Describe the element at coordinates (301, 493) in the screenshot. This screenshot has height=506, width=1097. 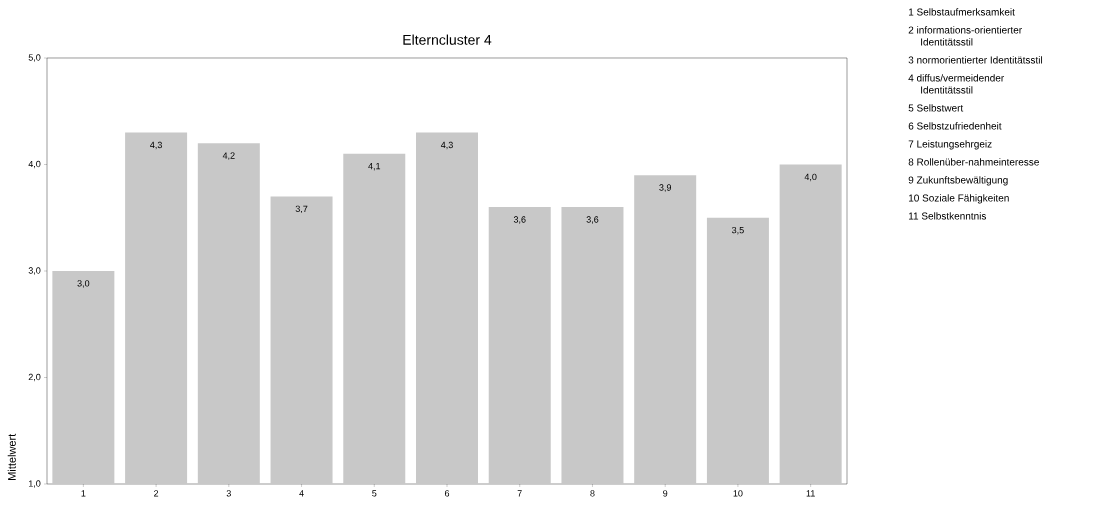
I see `x-tick-label: 4` at that location.